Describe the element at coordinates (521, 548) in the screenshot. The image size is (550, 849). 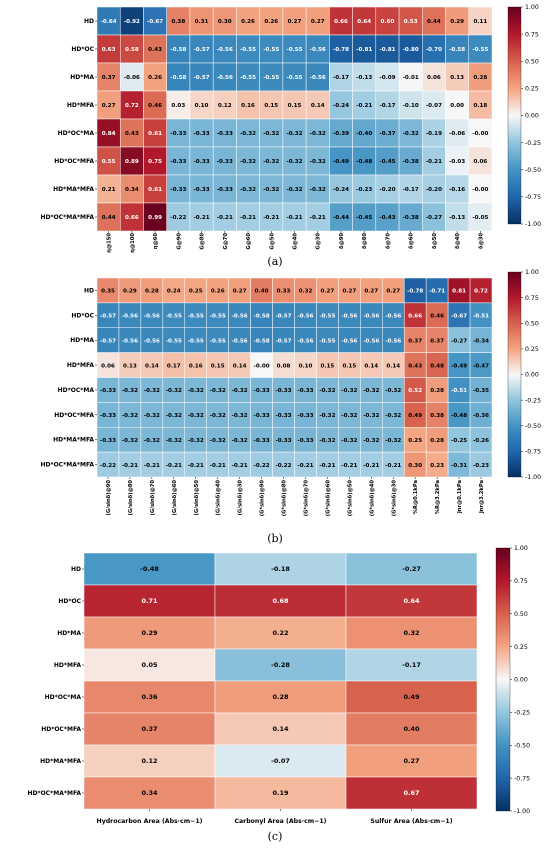
I see `colorbar-tick-label: 1.00` at that location.